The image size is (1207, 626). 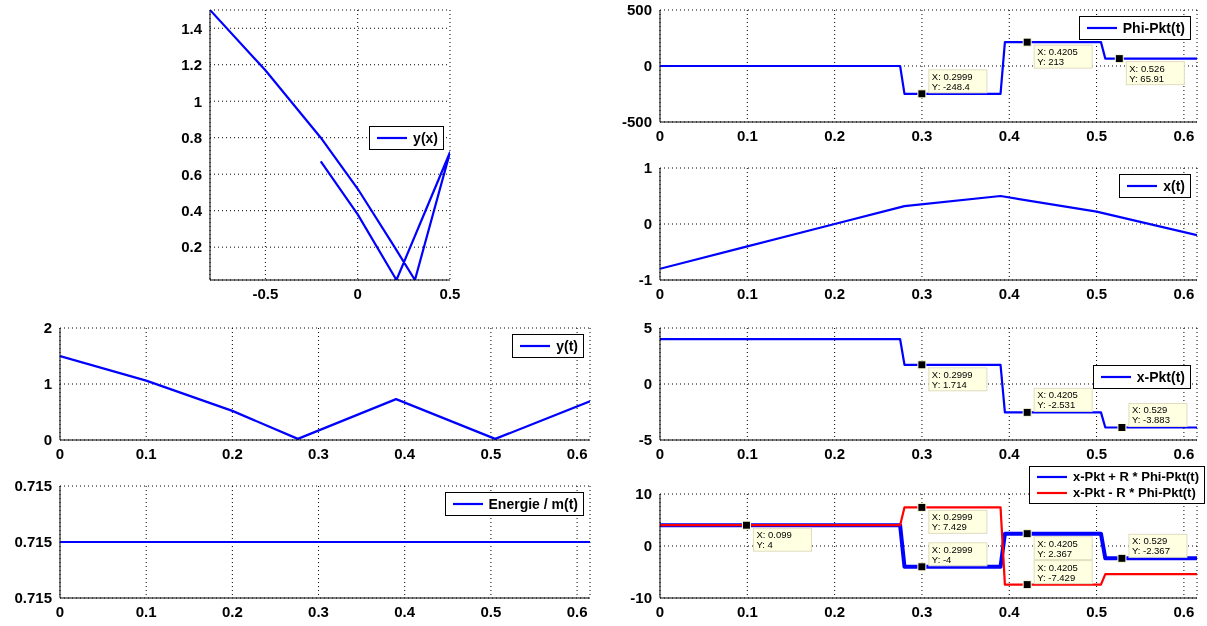 I want to click on y-tick-label: -5, so click(x=645, y=440).